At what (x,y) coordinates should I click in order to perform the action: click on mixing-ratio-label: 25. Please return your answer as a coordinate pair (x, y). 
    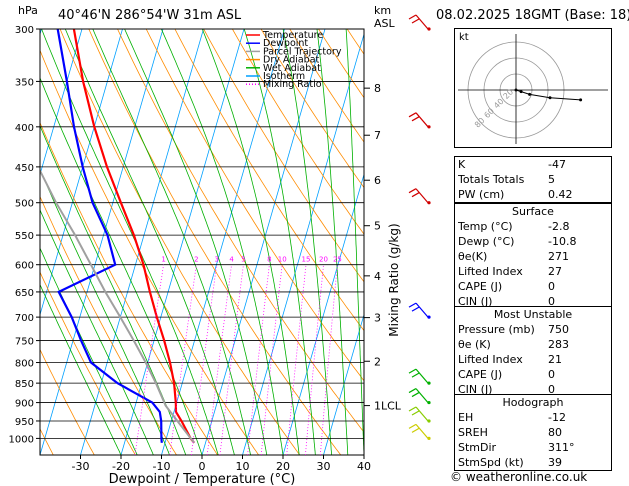
    Looking at the image, I should click on (337, 260).